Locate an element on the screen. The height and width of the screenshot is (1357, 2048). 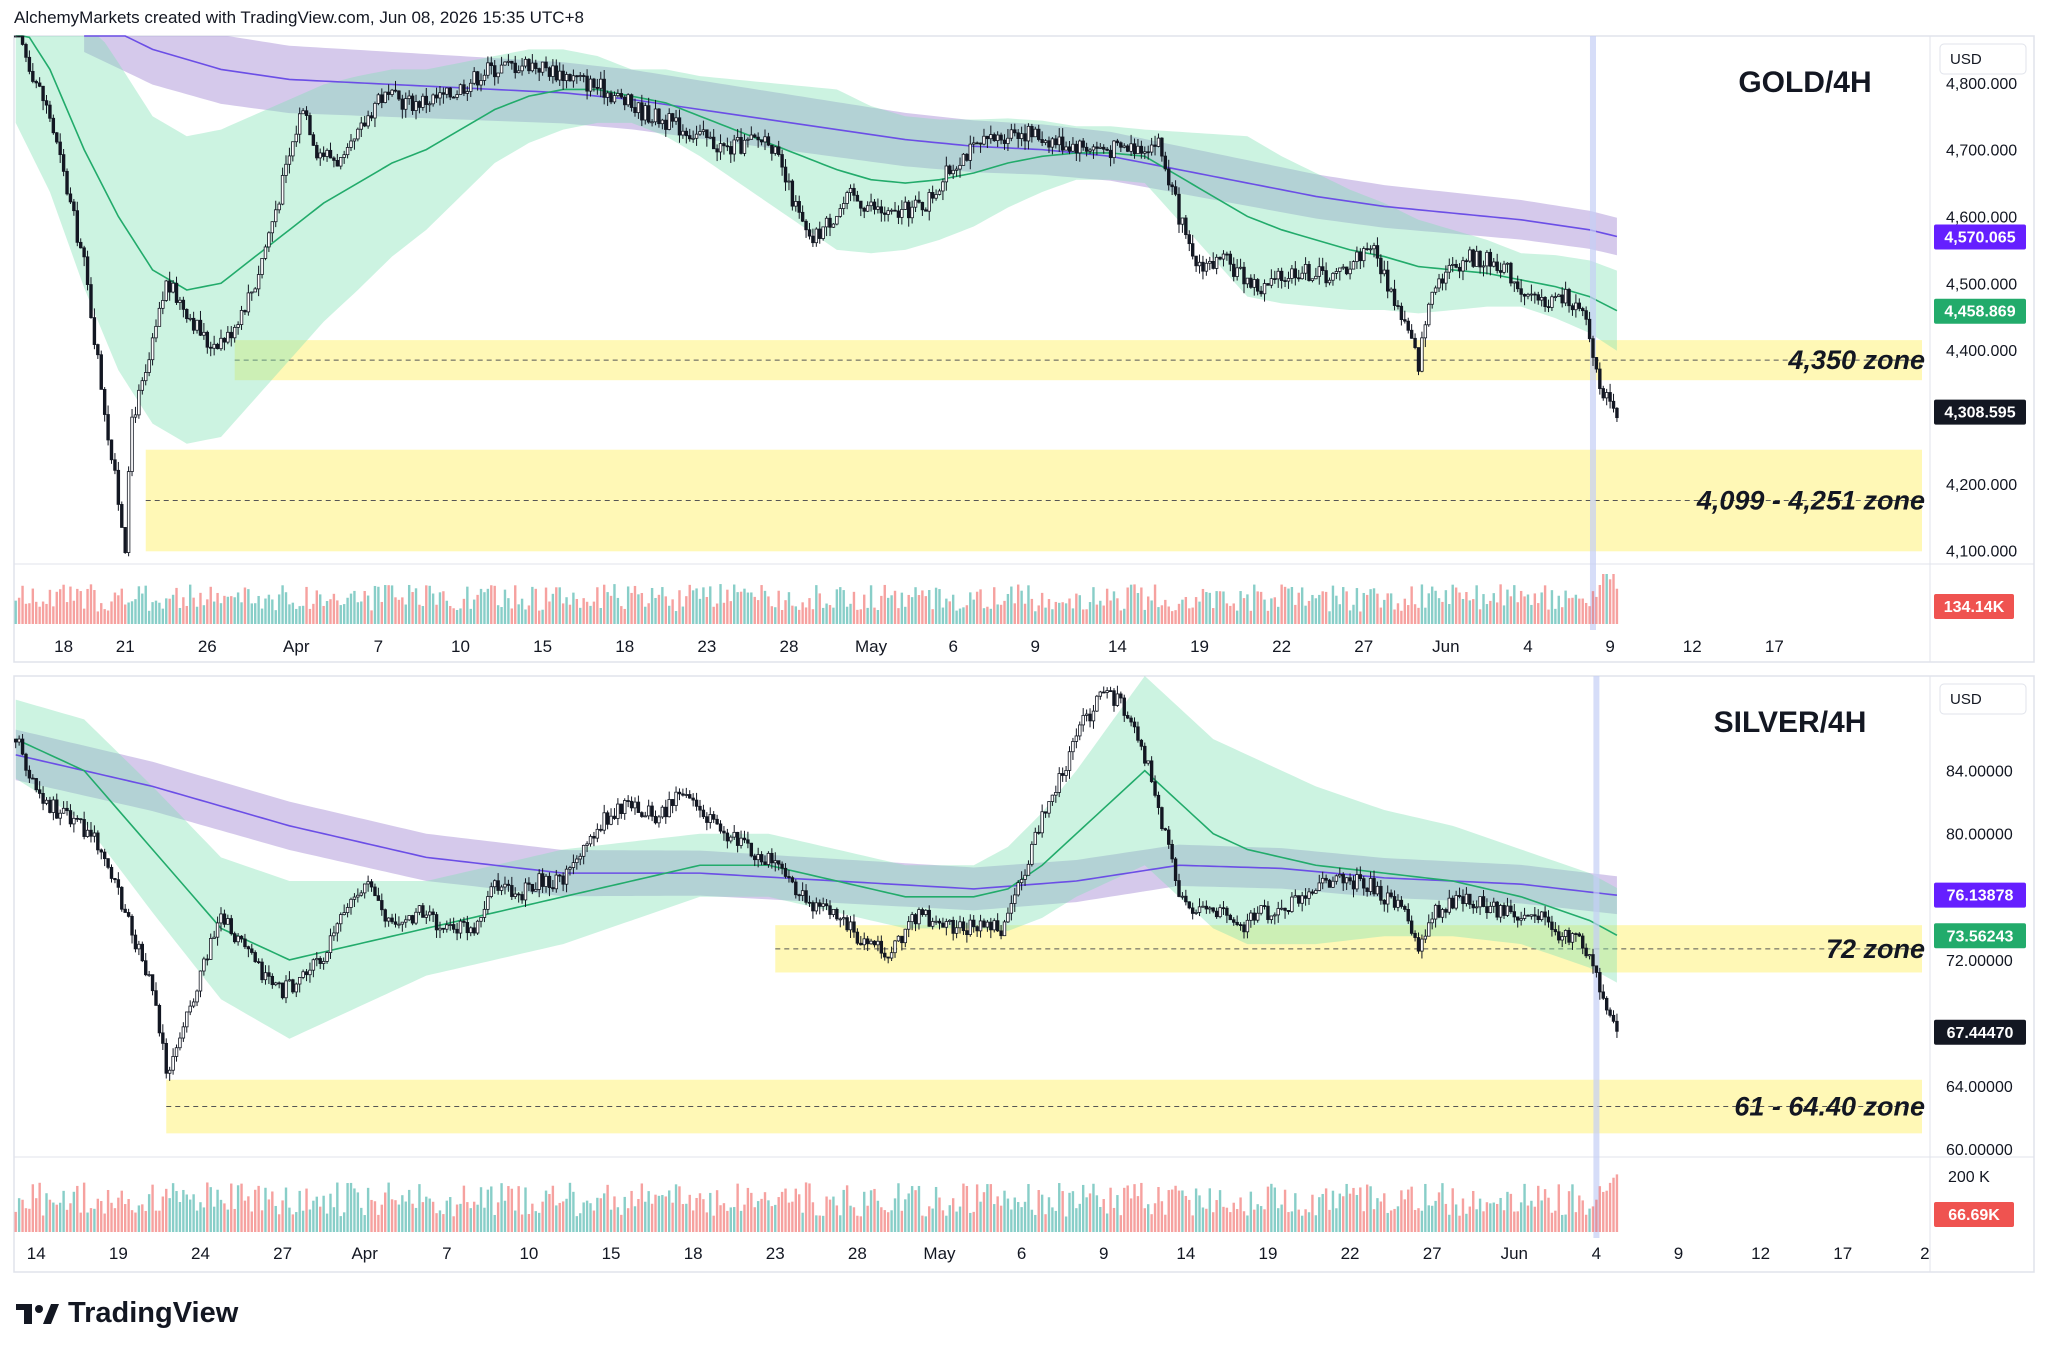
silver-x-tick: 4 is located at coordinates (1596, 1253).